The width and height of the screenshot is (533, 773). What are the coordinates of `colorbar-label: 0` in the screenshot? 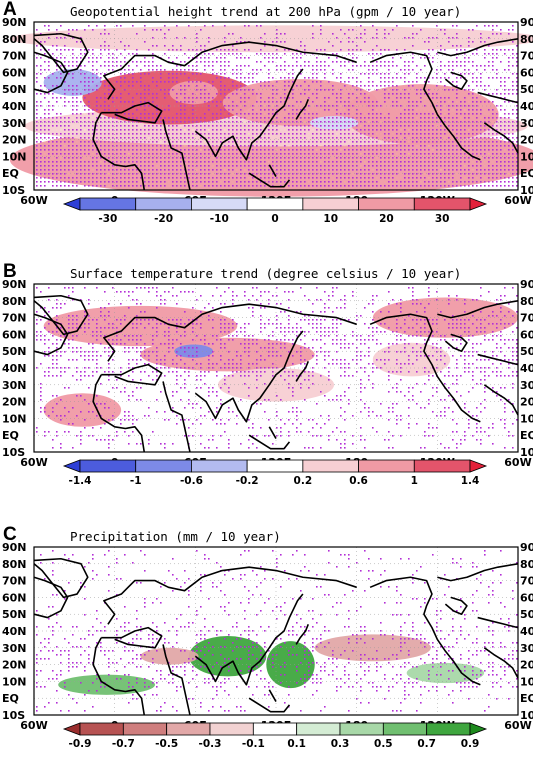 It's located at (274, 219).